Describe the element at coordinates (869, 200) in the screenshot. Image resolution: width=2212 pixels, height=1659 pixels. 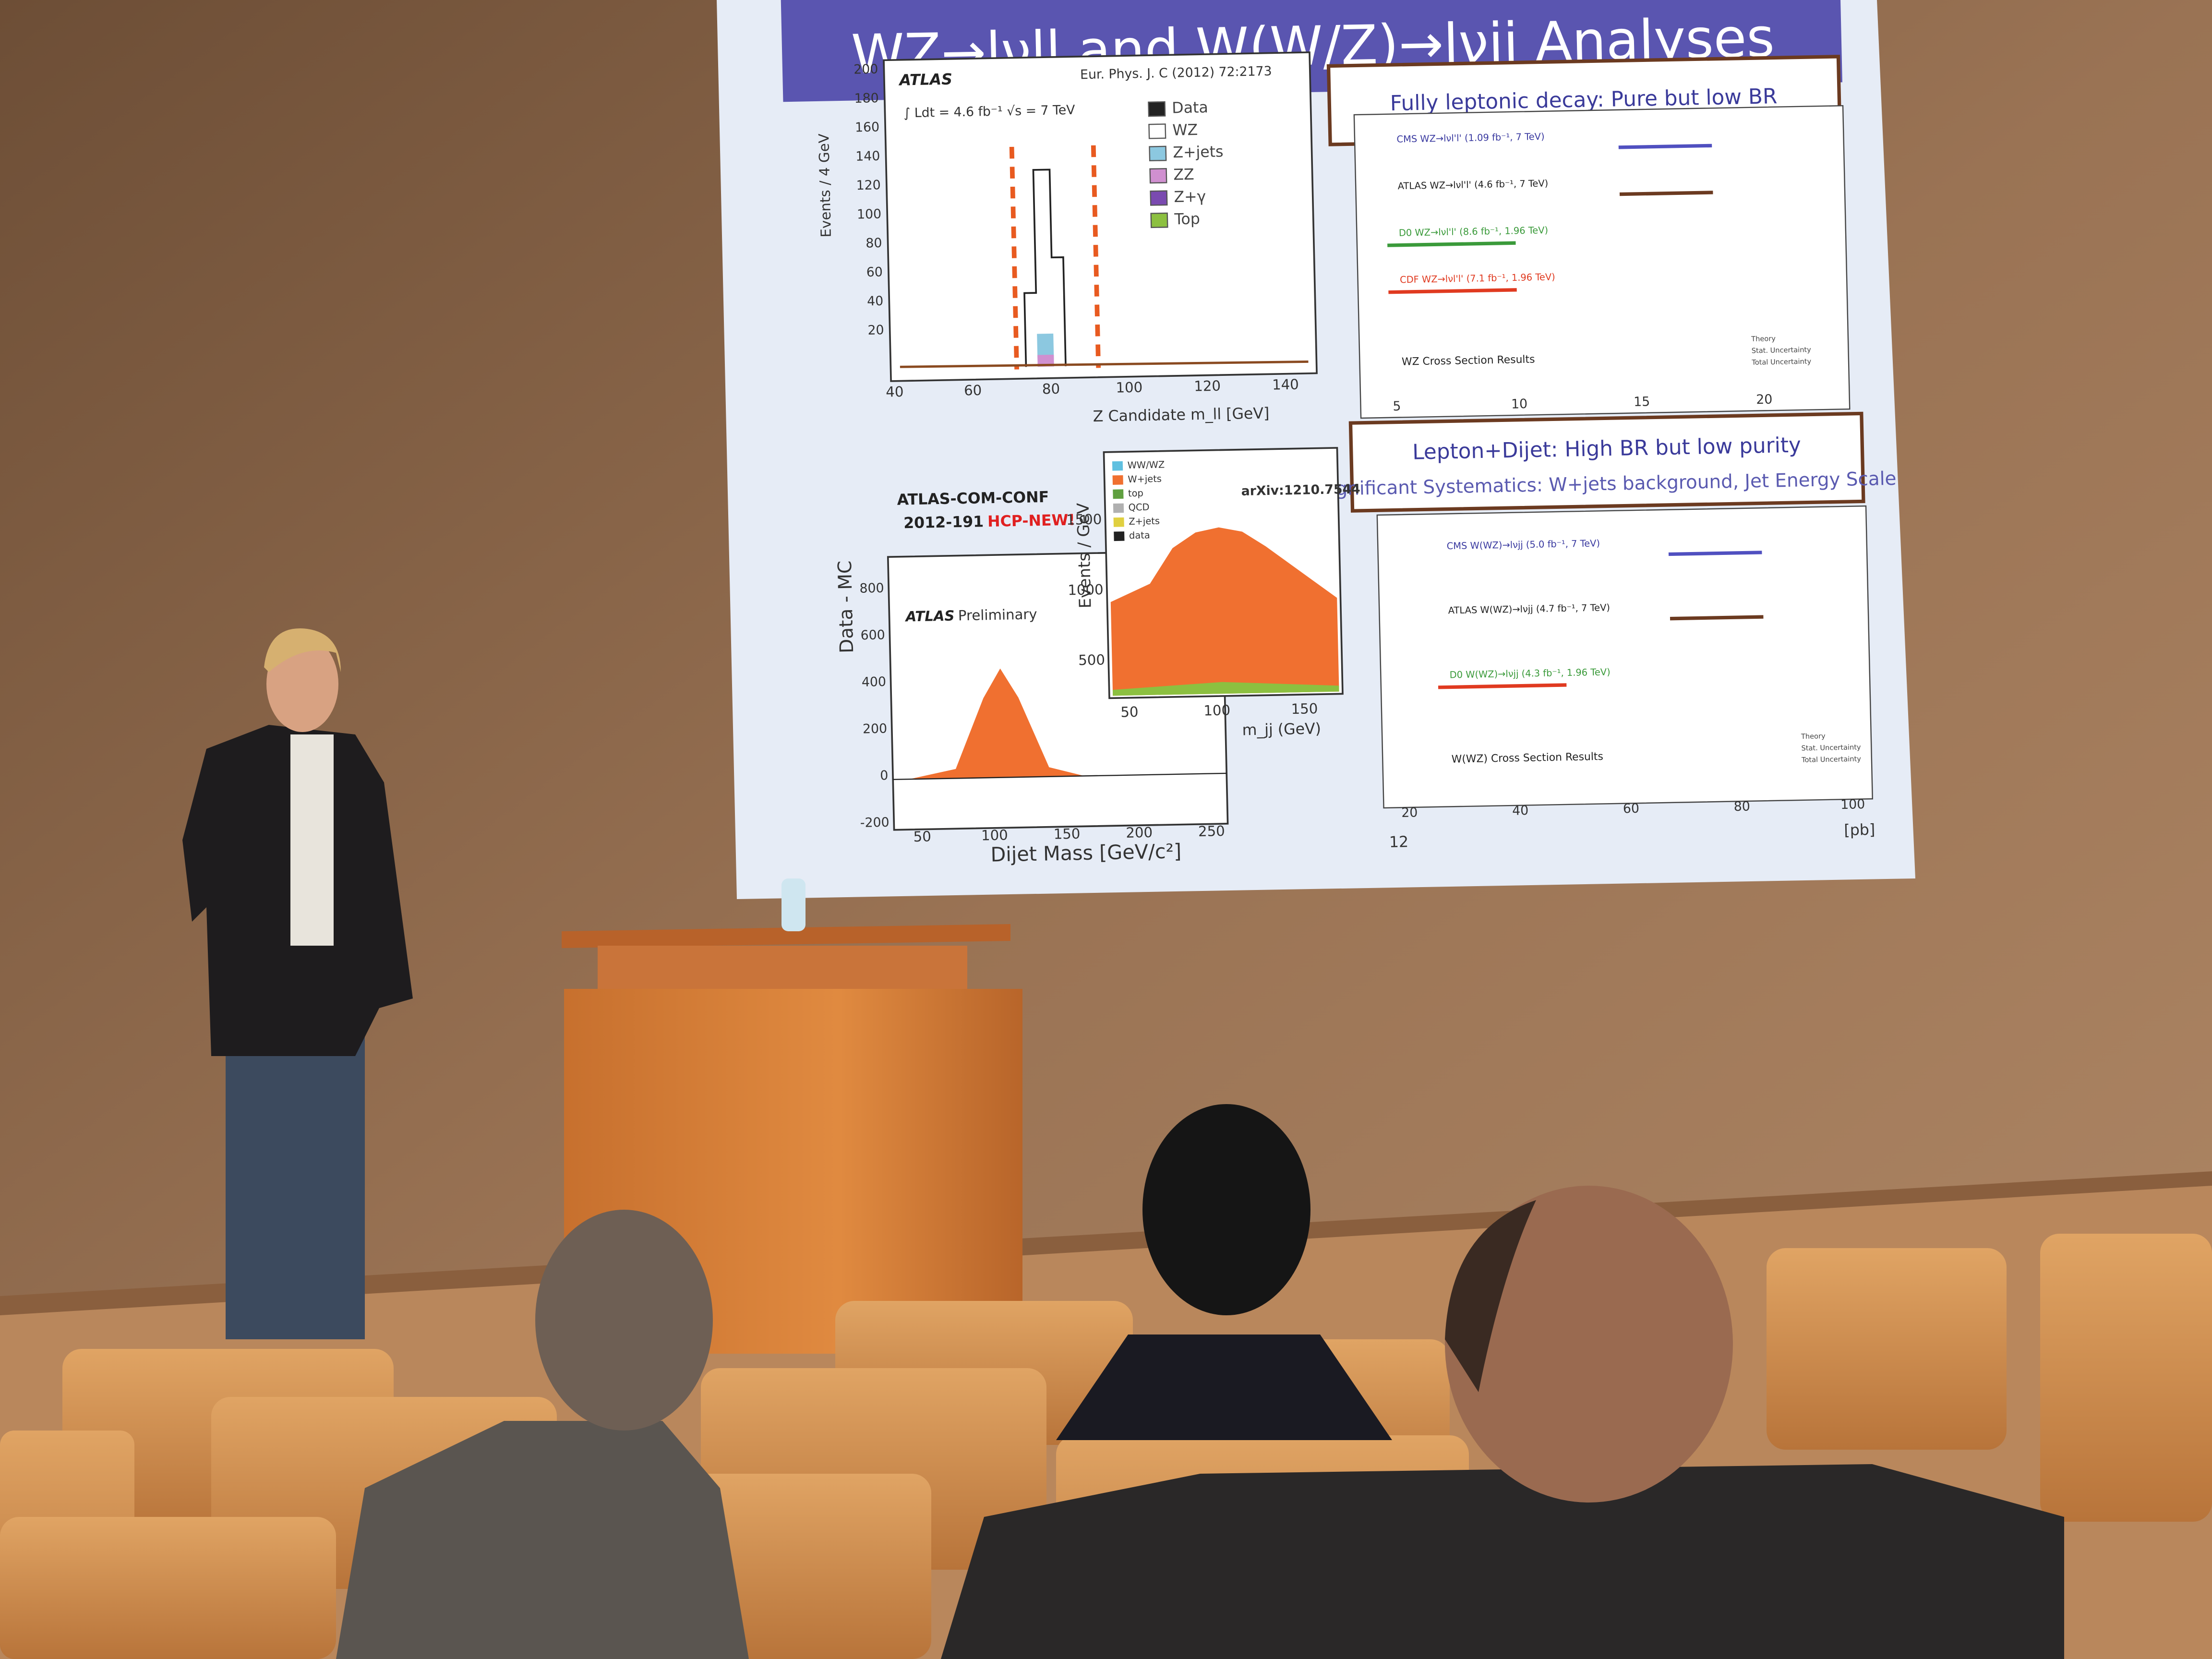
I see `y-ticks: 200 180 160 140 120 100 80 60 40 20` at that location.